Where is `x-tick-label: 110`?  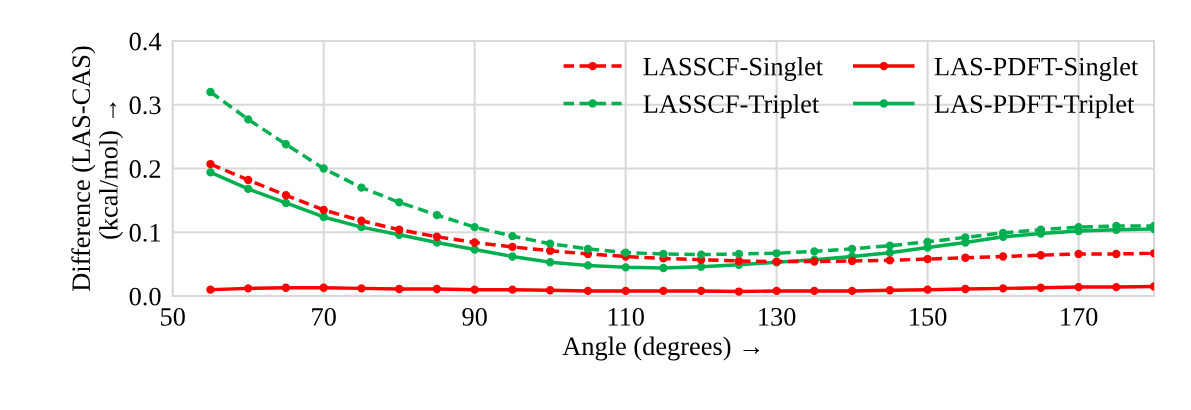
x-tick-label: 110 is located at coordinates (626, 316).